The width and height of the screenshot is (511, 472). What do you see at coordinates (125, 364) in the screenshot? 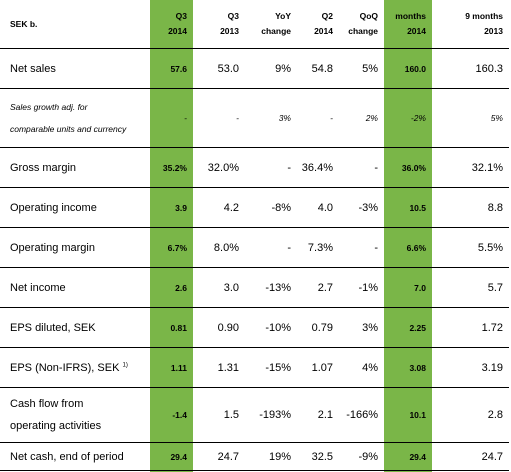
I see `footnote-marker: 1)` at bounding box center [125, 364].